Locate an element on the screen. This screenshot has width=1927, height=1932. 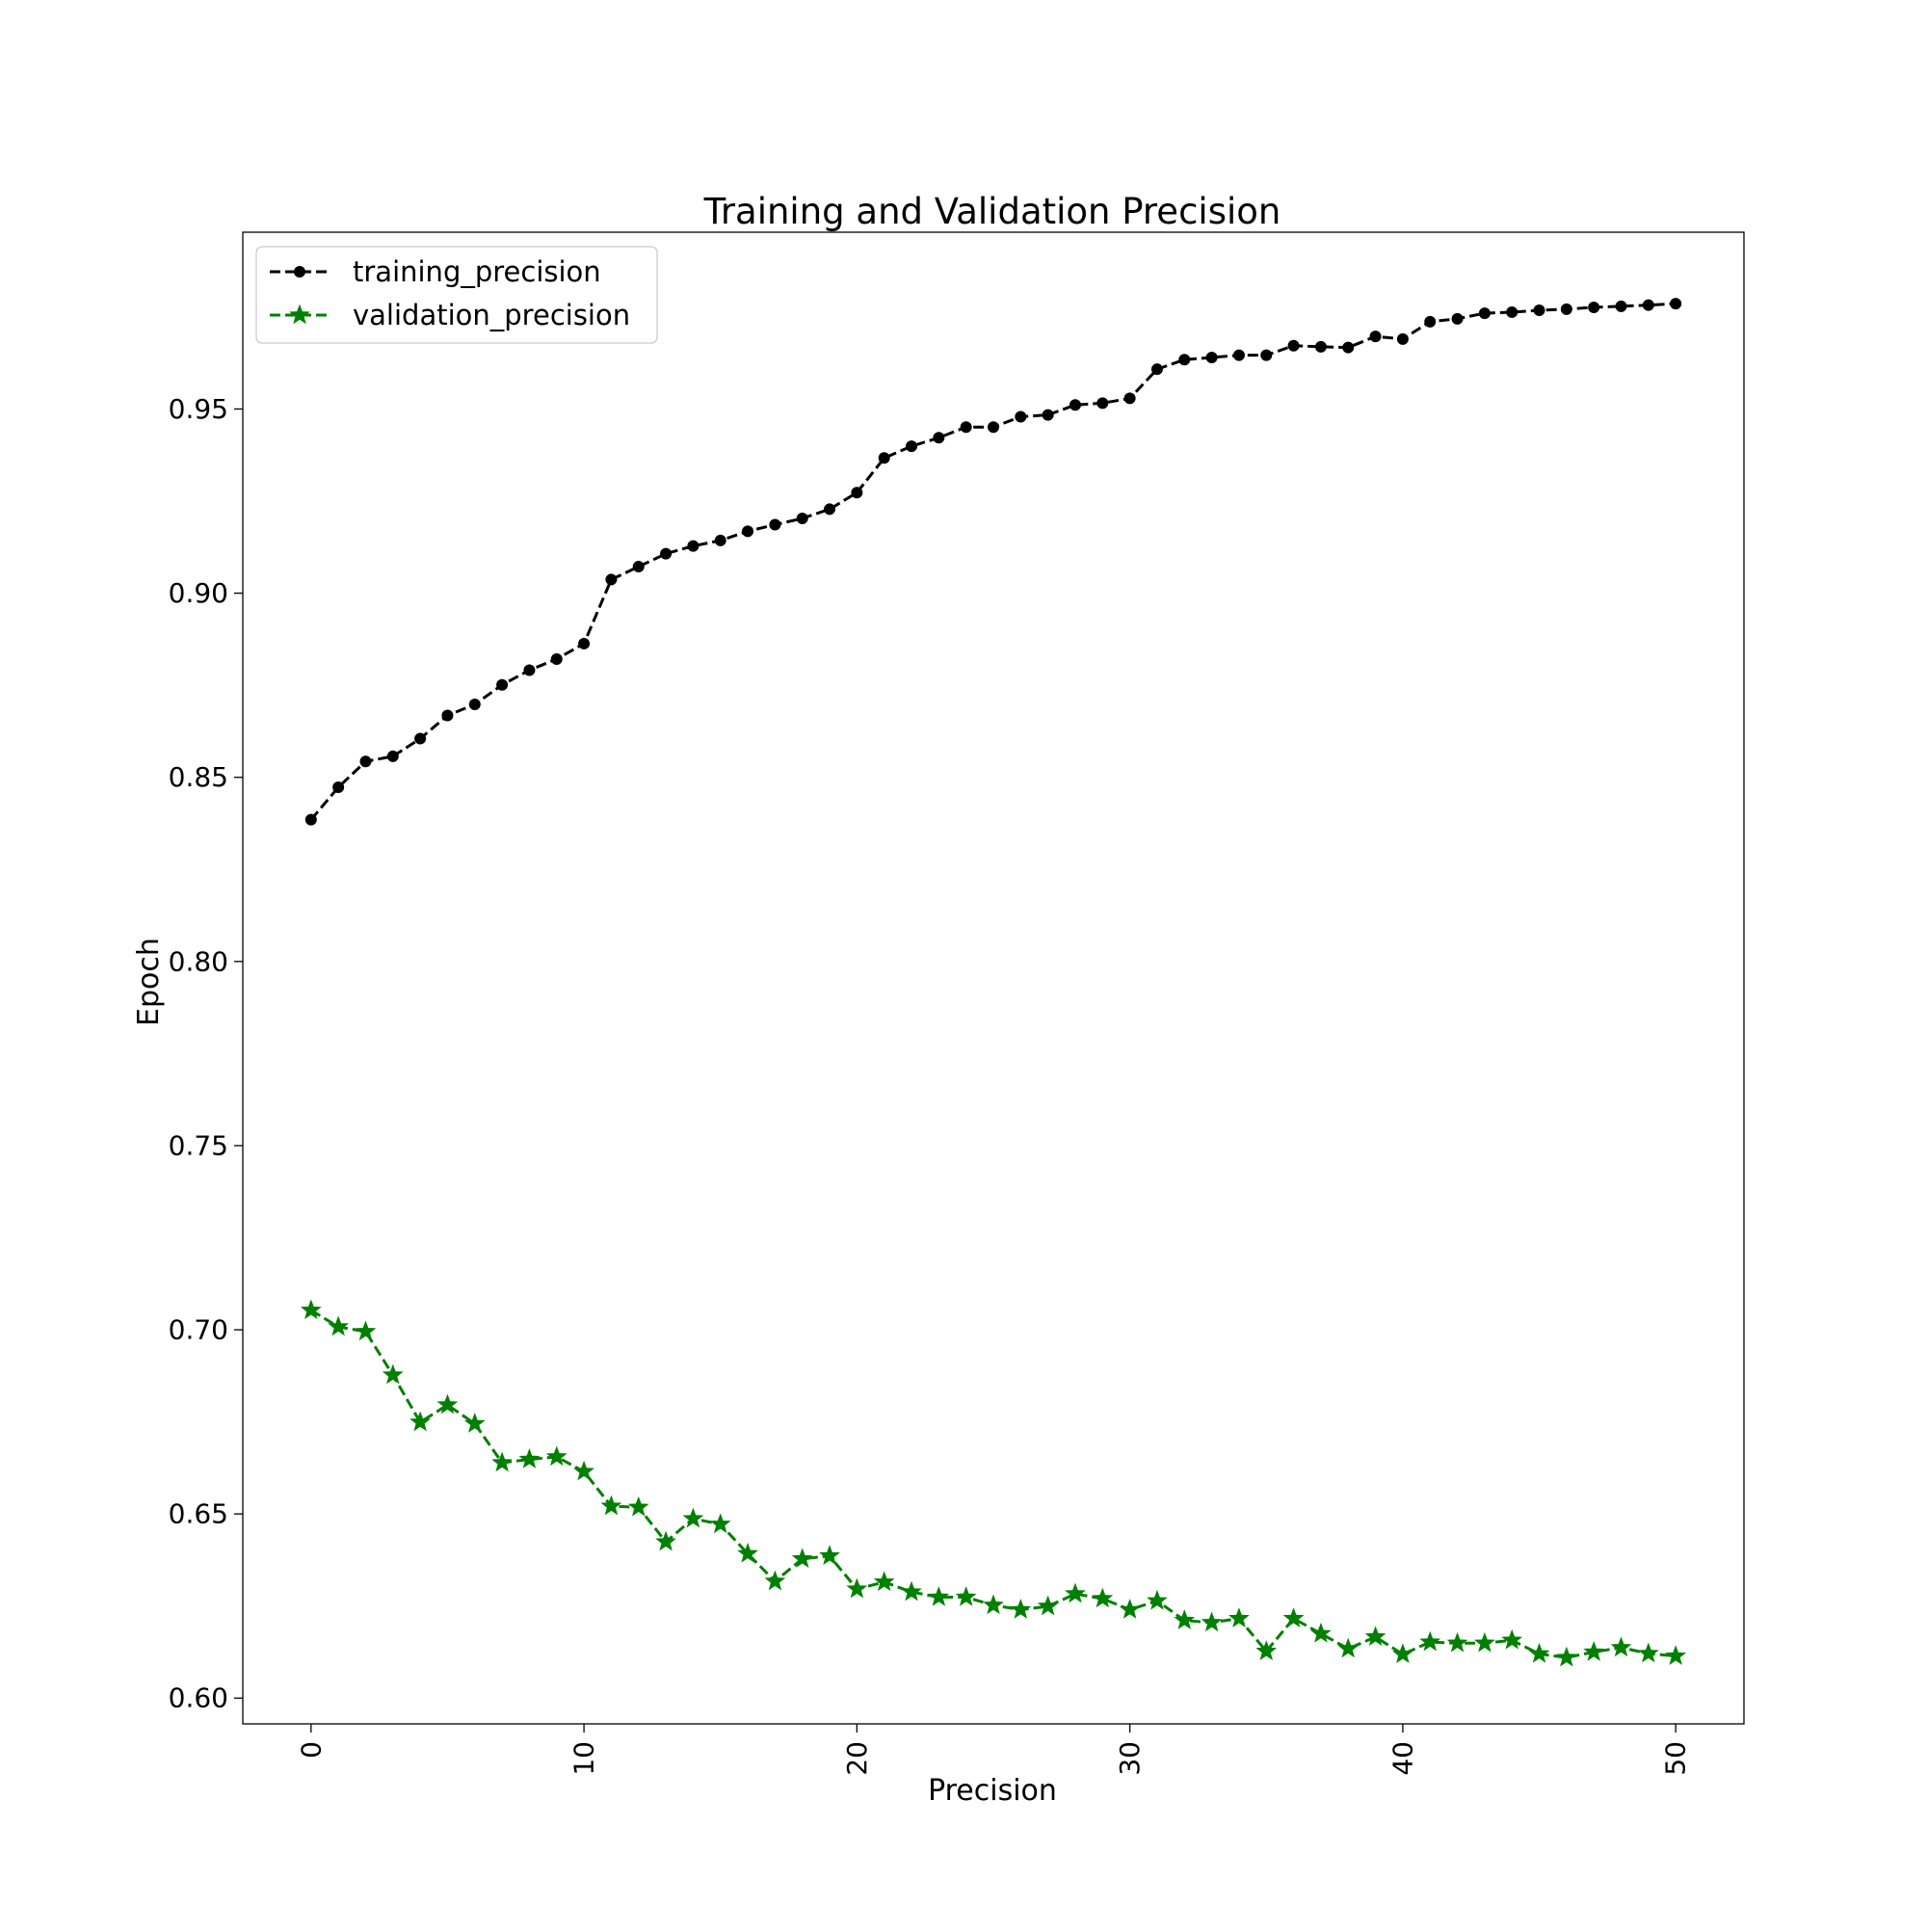
legend-item-training_precision: training_precision is located at coordinates (435, 271).